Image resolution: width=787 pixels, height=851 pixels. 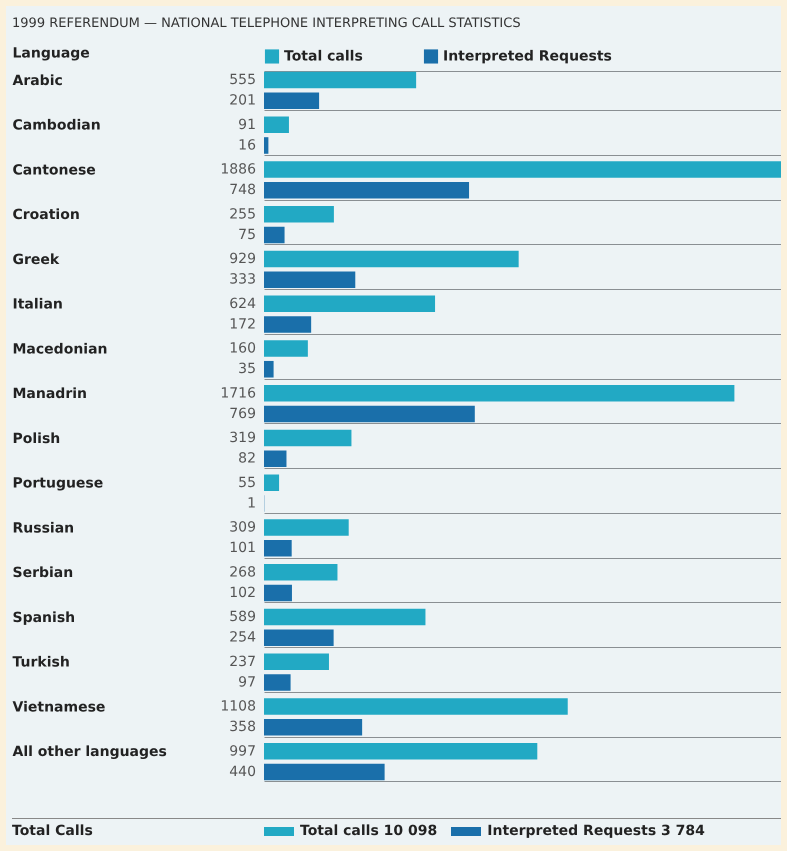 What do you see at coordinates (596, 831) in the screenshot?
I see `text: Interpreted Requests 3 784` at bounding box center [596, 831].